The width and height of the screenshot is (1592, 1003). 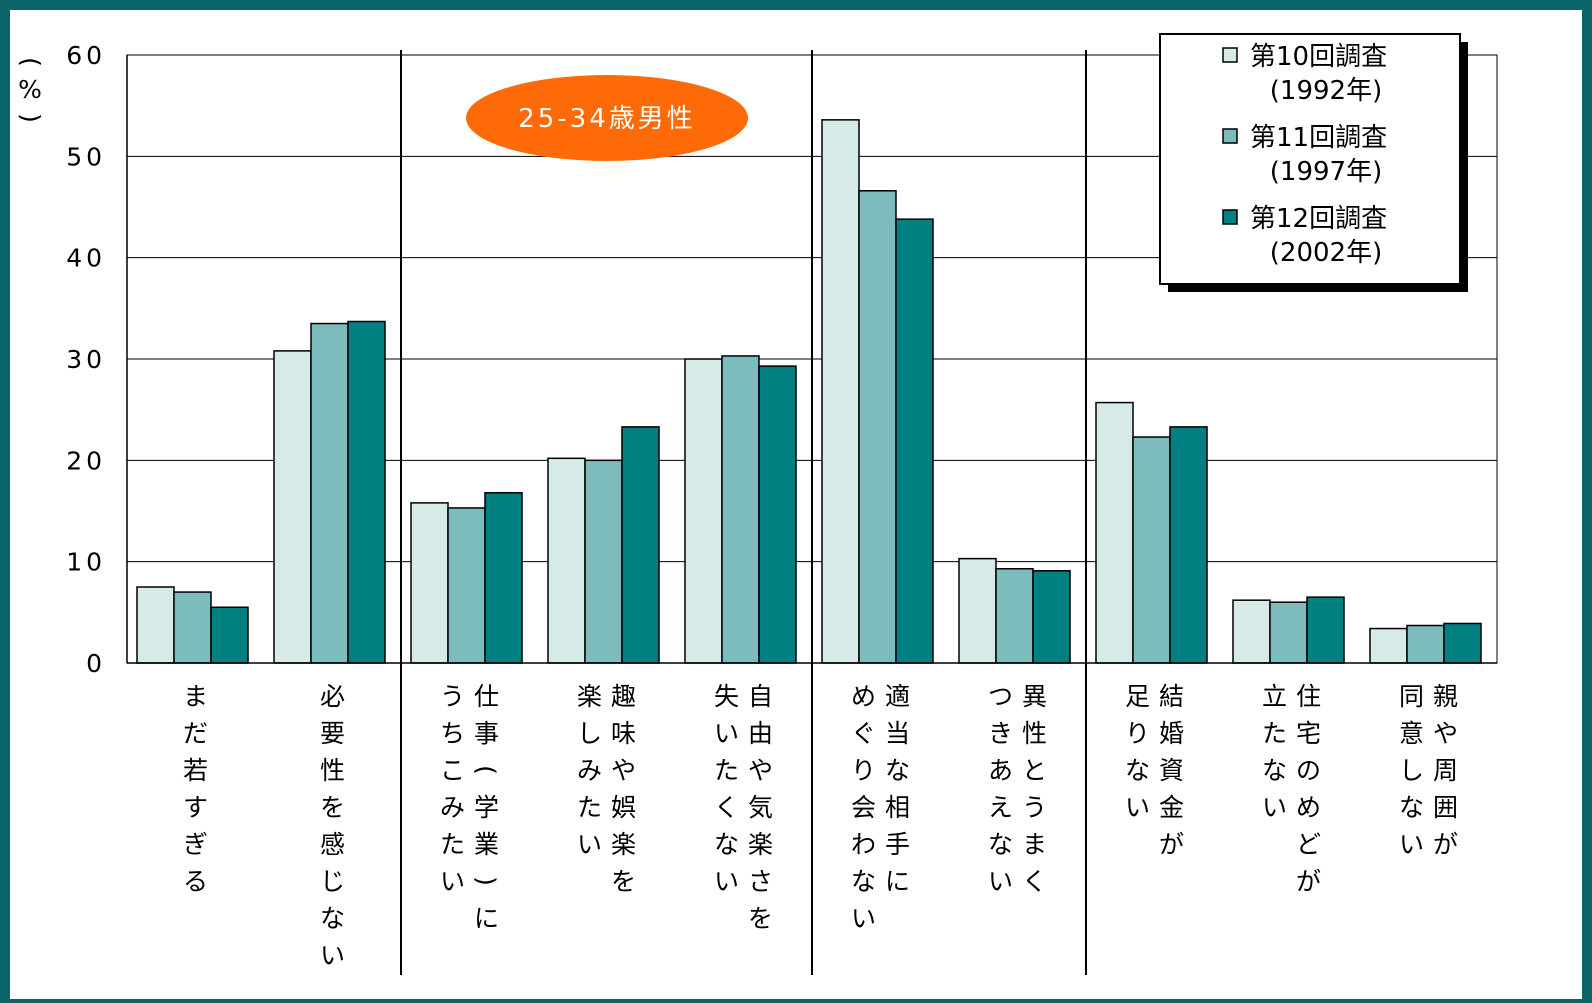 What do you see at coordinates (1034, 770) in the screenshot?
I see `category-label-char: と` at bounding box center [1034, 770].